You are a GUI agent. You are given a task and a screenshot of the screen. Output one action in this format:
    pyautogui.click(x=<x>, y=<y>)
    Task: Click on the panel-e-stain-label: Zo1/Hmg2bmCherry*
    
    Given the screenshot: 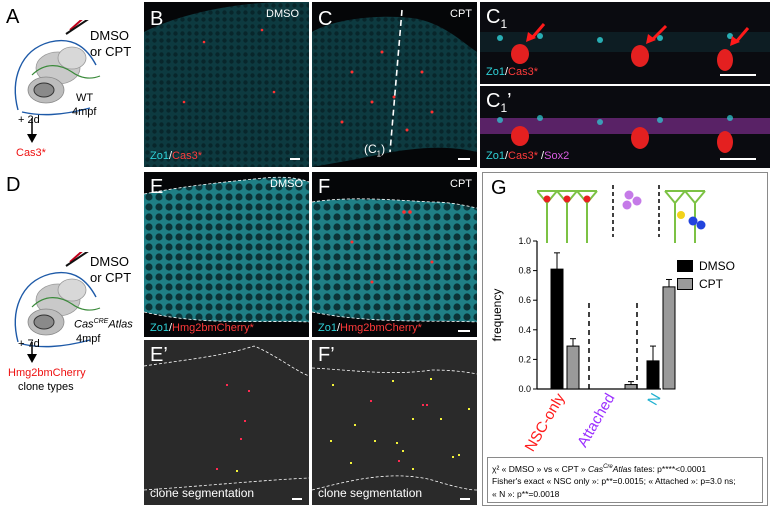 What is the action you would take?
    pyautogui.click(x=202, y=328)
    